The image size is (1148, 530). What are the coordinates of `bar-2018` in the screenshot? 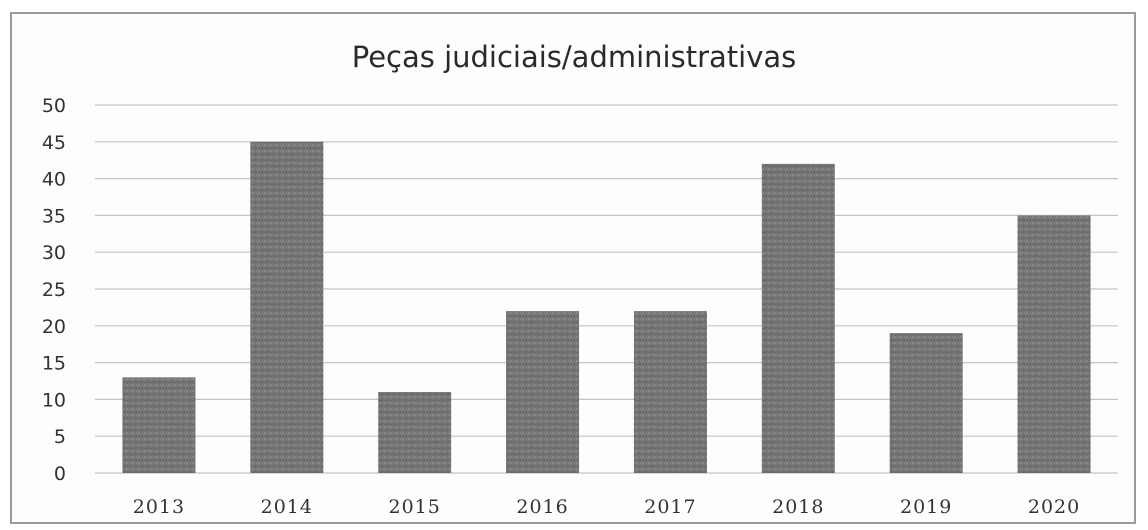 It's located at (798, 318).